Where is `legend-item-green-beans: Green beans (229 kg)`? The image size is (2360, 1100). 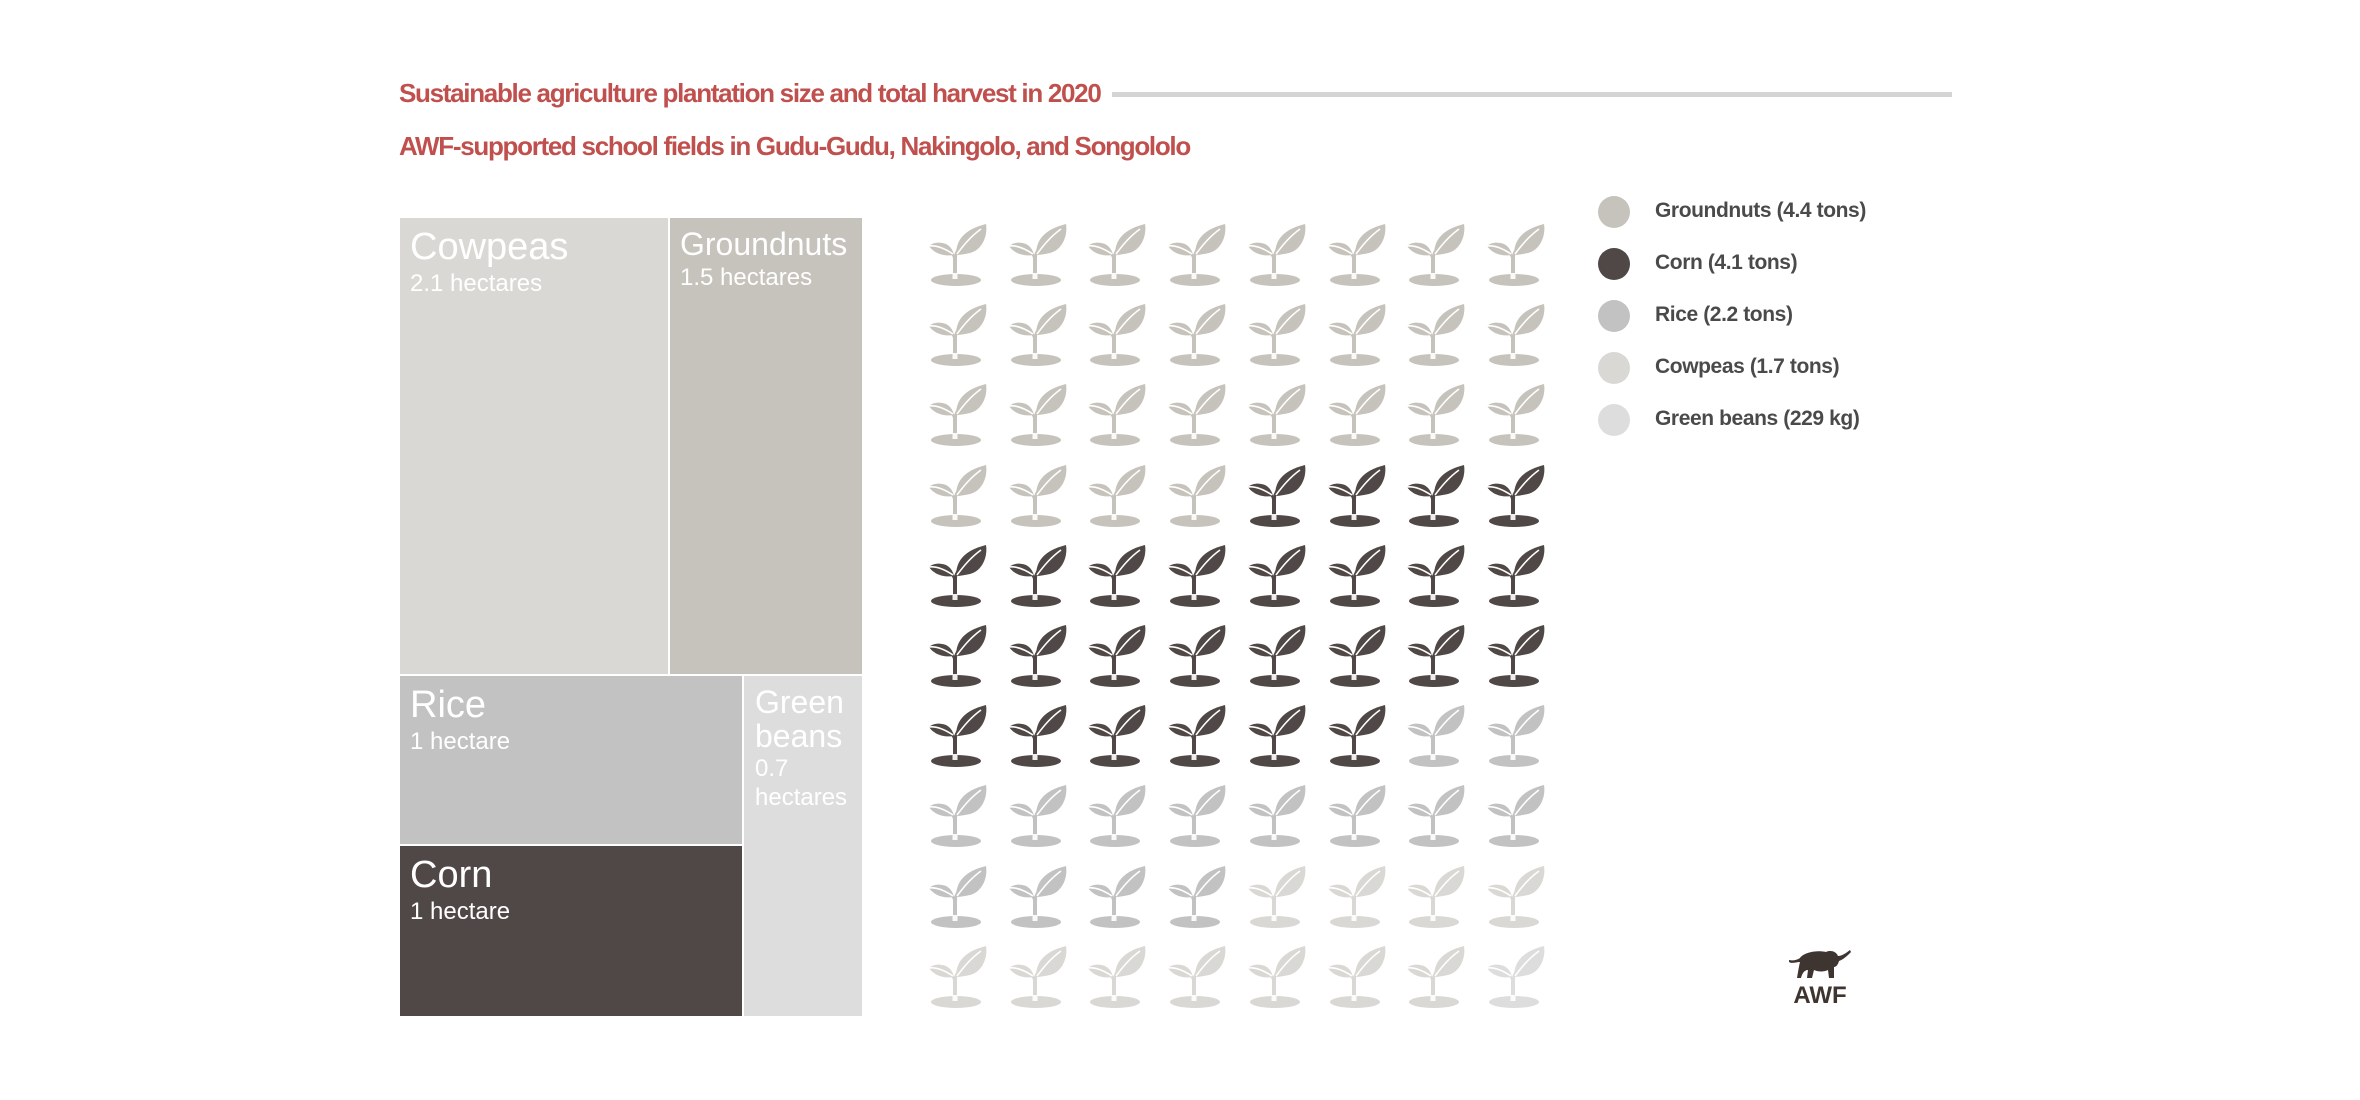 legend-item-green-beans: Green beans (229 kg) is located at coordinates (1758, 420).